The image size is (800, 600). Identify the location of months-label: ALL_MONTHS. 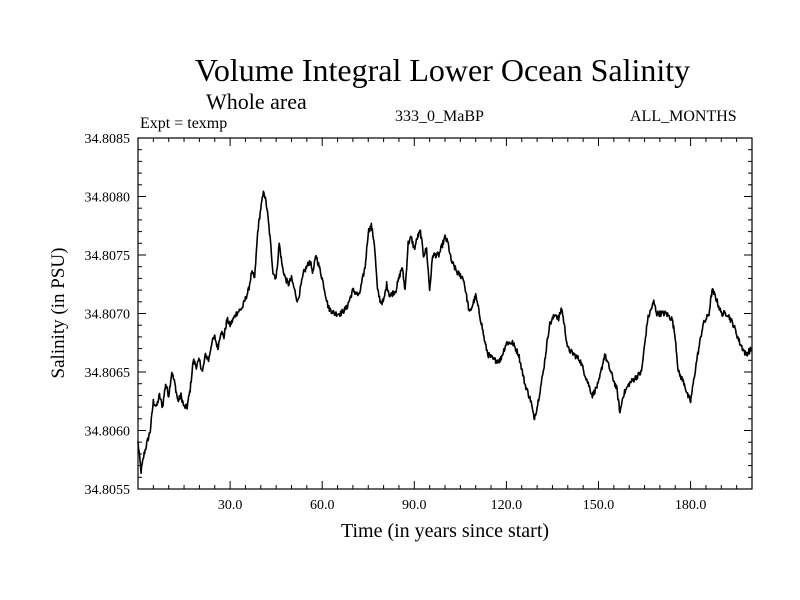
(683, 116).